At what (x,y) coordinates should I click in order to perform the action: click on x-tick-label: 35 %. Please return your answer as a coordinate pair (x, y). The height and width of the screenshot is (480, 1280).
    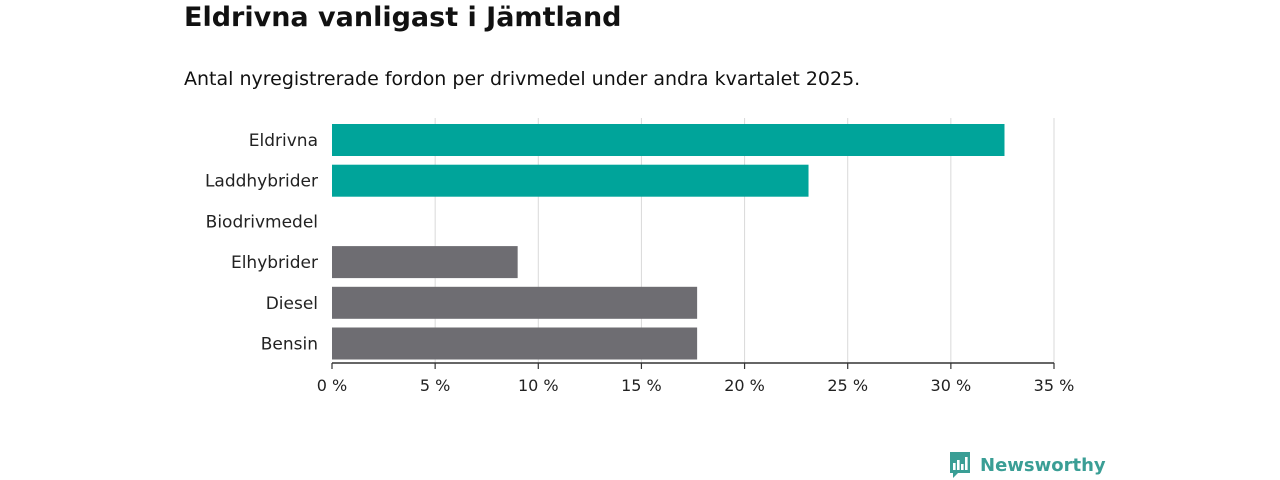
    Looking at the image, I should click on (1054, 385).